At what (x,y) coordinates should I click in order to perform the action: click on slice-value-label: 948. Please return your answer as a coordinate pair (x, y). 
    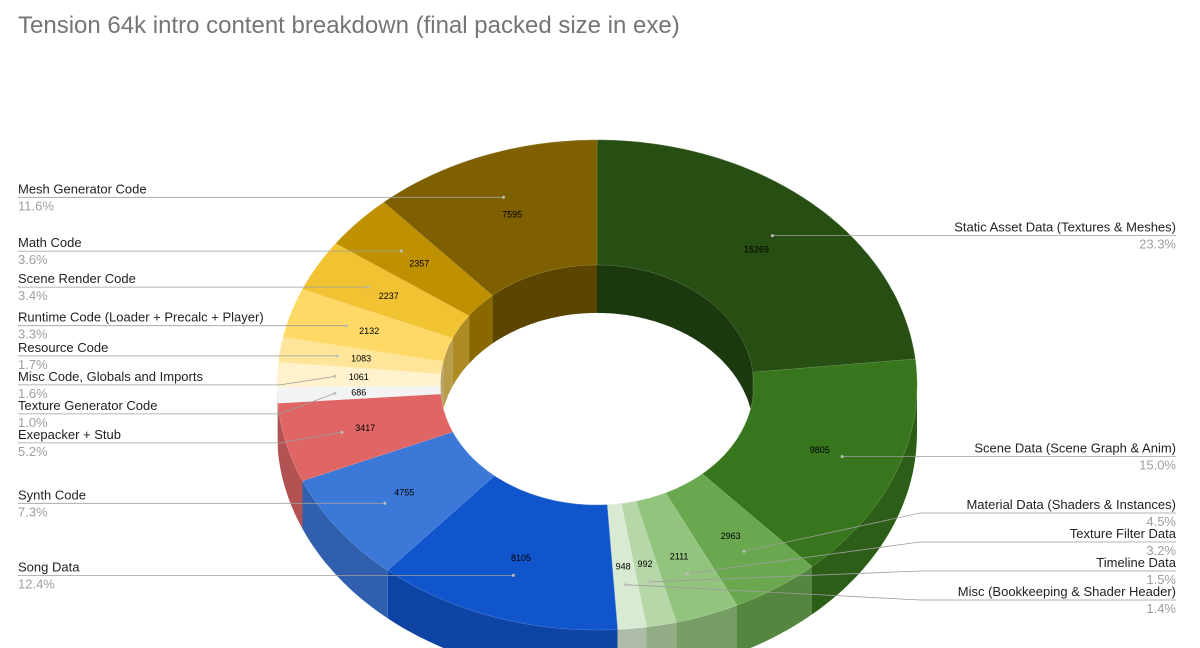
    Looking at the image, I should click on (623, 566).